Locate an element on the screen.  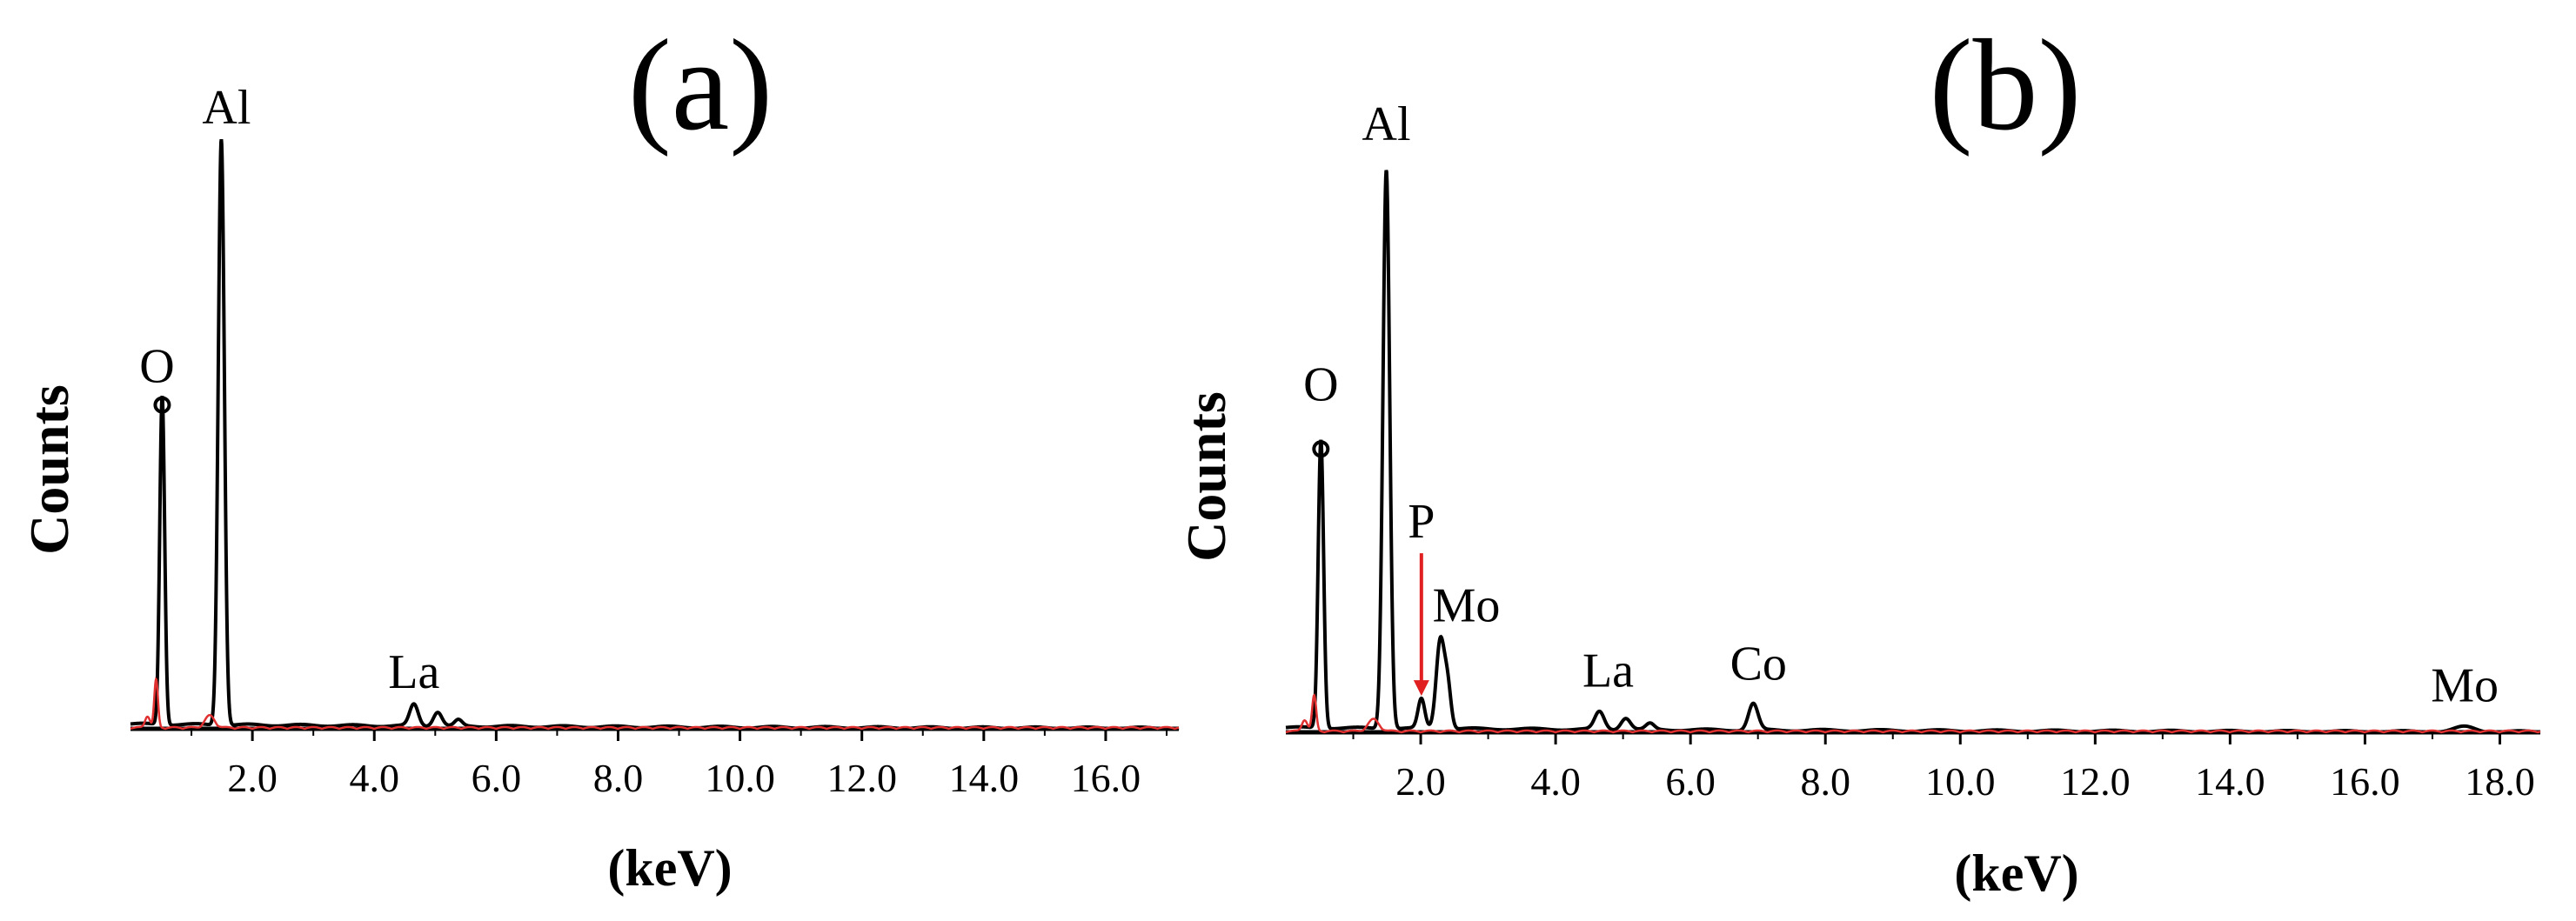
panel-a-x-tick-label: 14.0 is located at coordinates (984, 778).